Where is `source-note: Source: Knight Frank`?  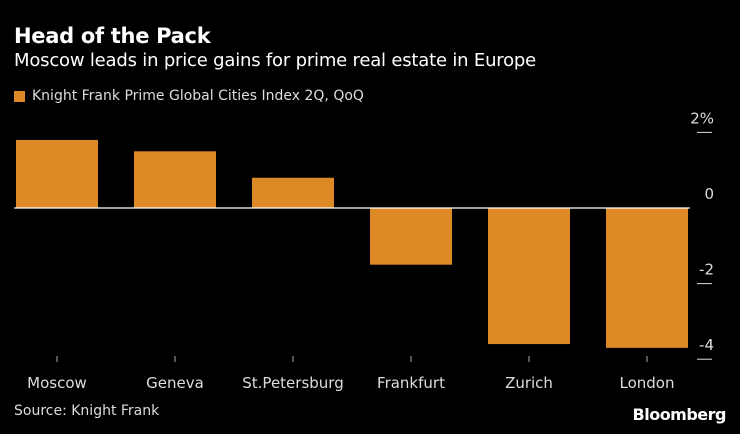
source-note: Source: Knight Frank is located at coordinates (87, 411).